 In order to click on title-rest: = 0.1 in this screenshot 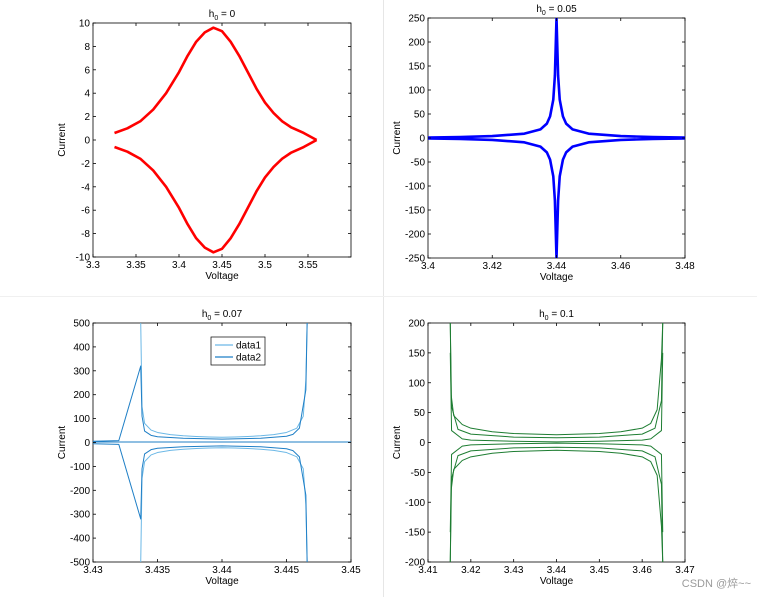, I will do `click(562, 314)`.